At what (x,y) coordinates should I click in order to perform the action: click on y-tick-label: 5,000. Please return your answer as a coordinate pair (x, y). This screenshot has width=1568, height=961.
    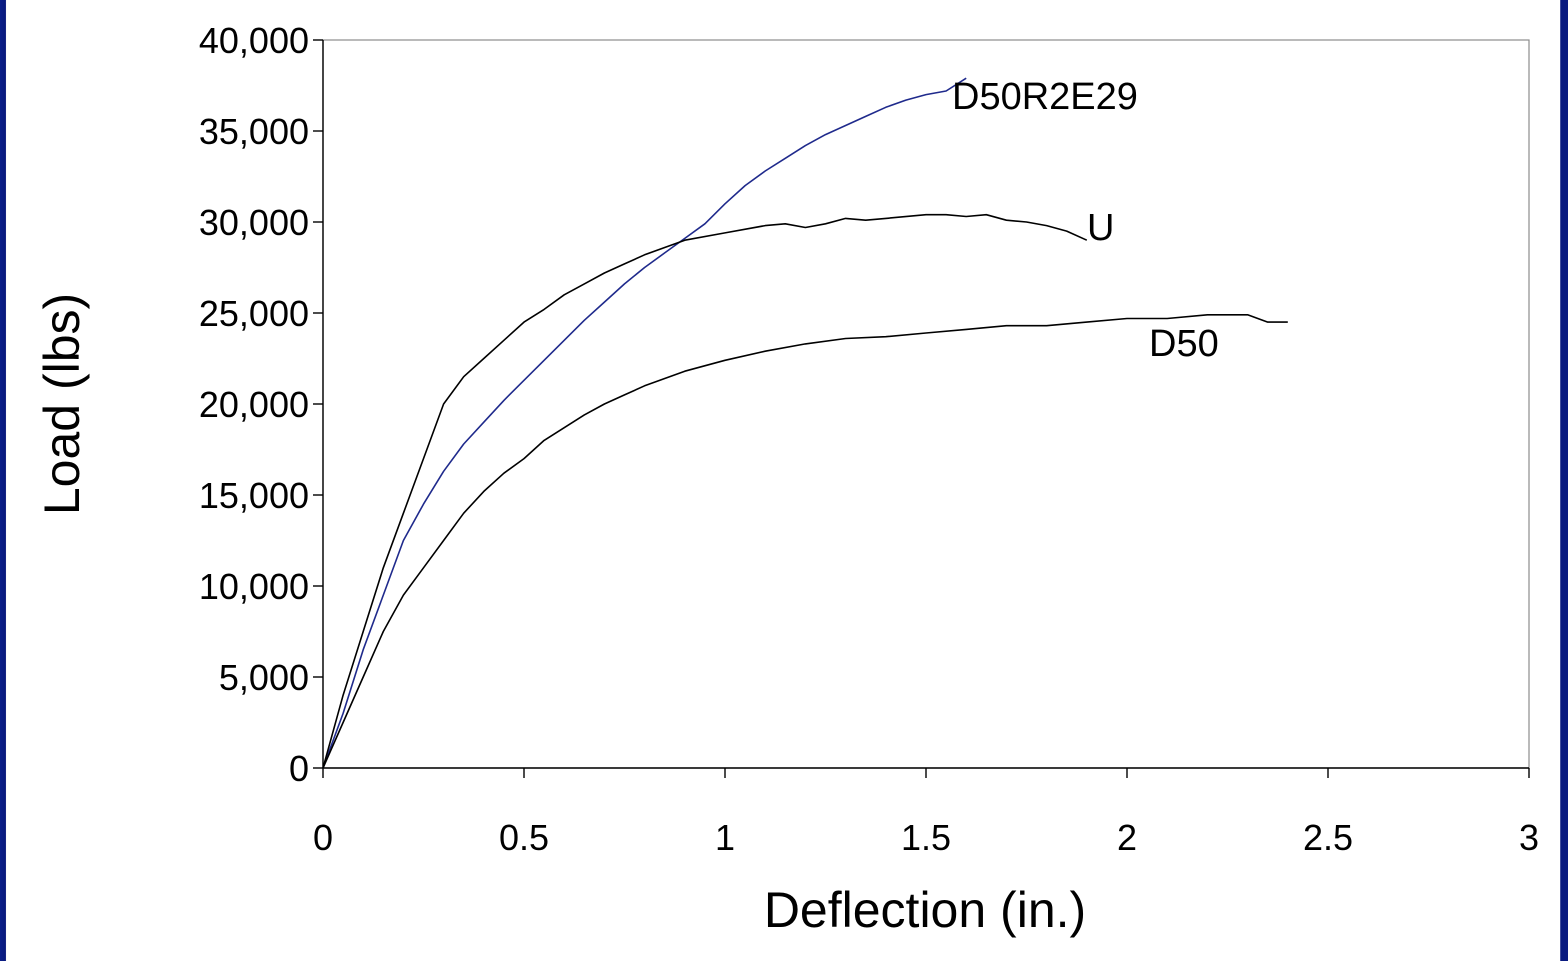
    Looking at the image, I should click on (264, 677).